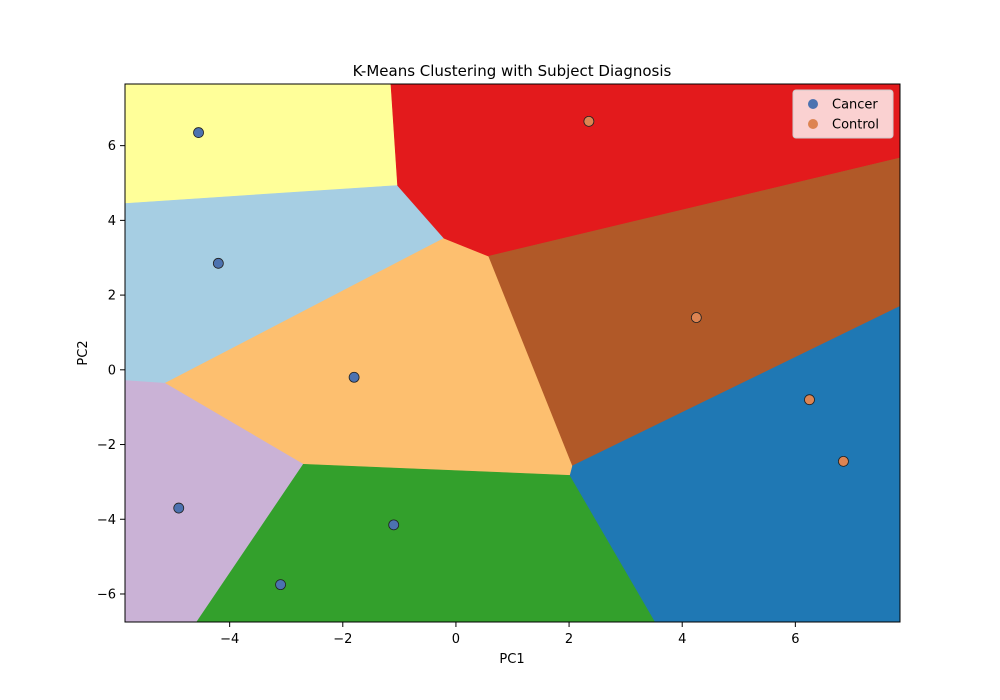  I want to click on x-axis: −4 −2 0 2 4 6, so click(509, 634).